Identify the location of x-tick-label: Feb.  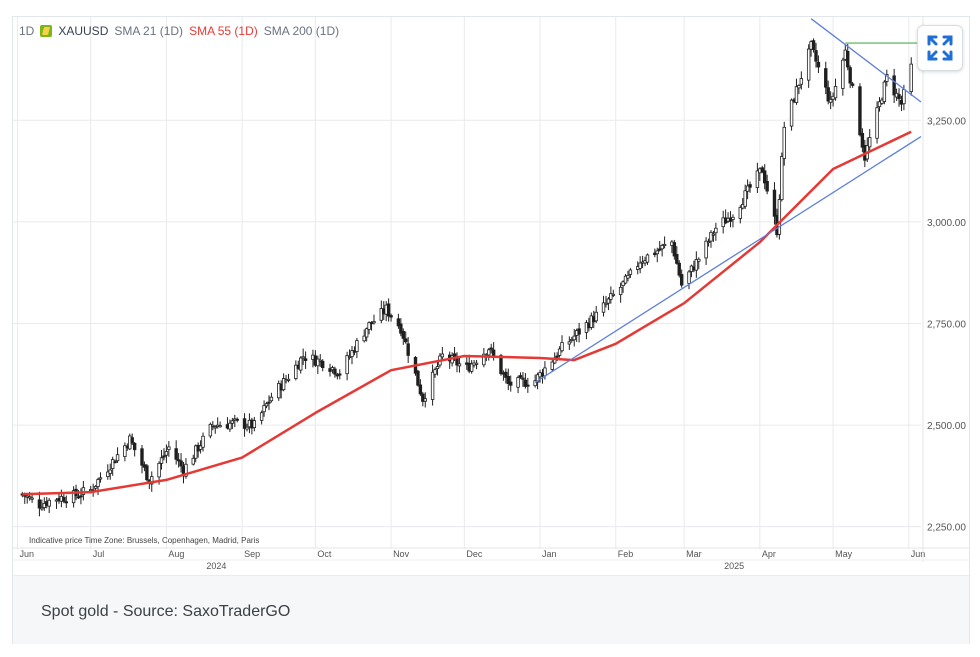
(626, 554).